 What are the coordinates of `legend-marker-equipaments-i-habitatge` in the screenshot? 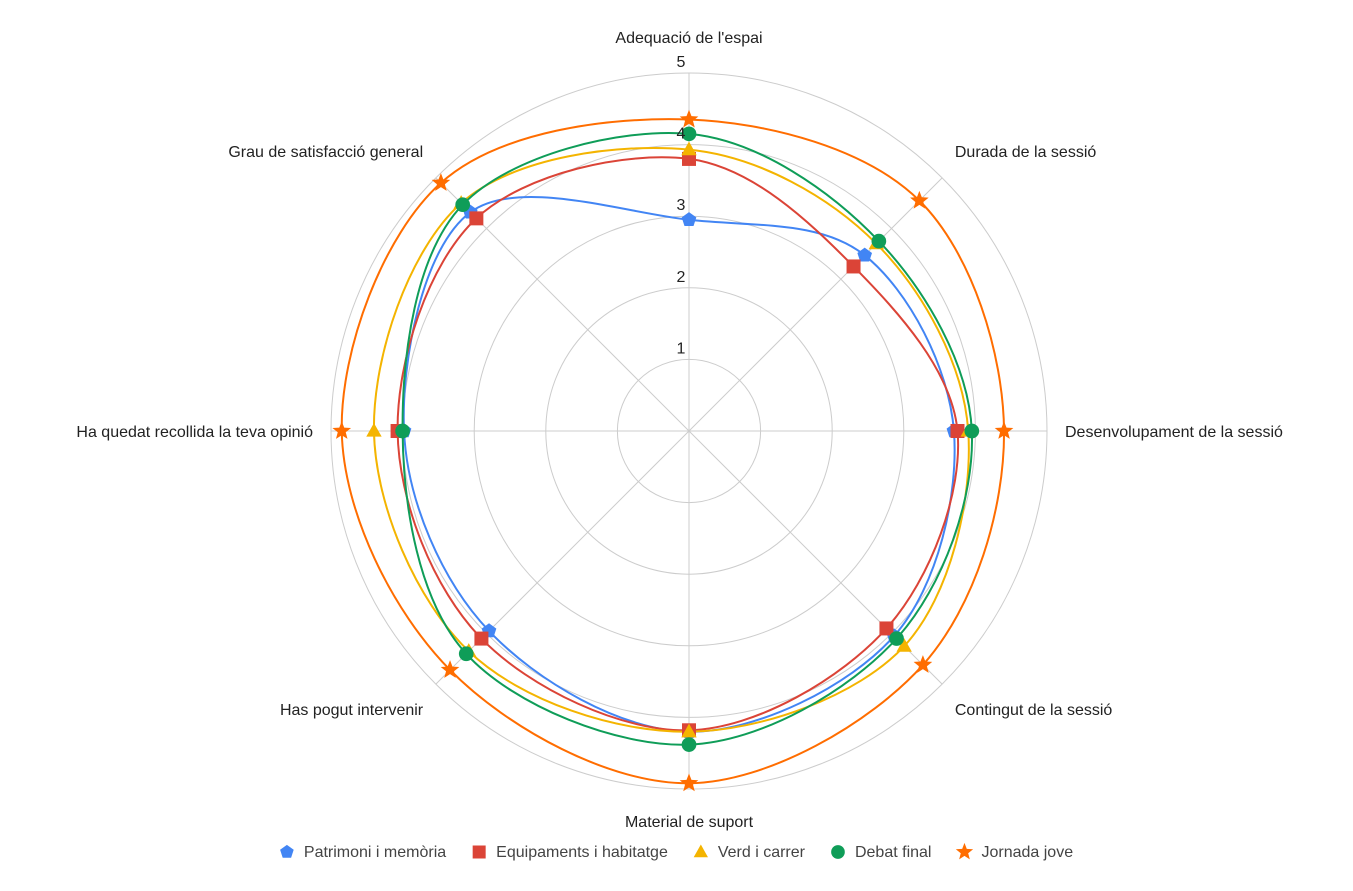 It's located at (479, 852).